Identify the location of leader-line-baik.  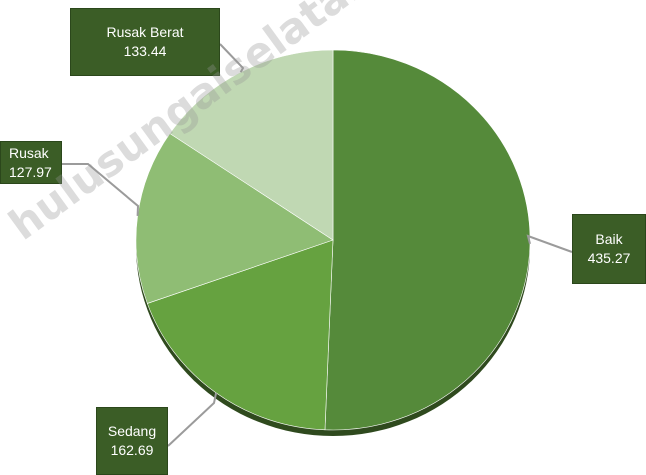
(549, 243).